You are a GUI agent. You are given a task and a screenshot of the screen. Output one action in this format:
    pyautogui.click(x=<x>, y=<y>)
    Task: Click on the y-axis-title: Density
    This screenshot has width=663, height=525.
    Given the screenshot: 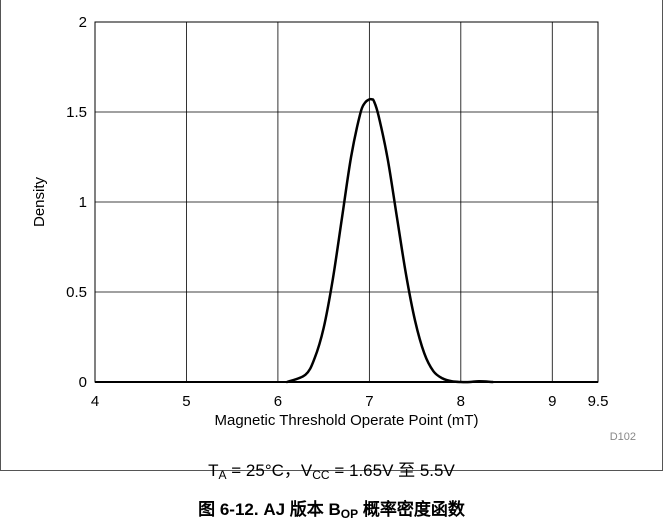 What is the action you would take?
    pyautogui.click(x=39, y=201)
    